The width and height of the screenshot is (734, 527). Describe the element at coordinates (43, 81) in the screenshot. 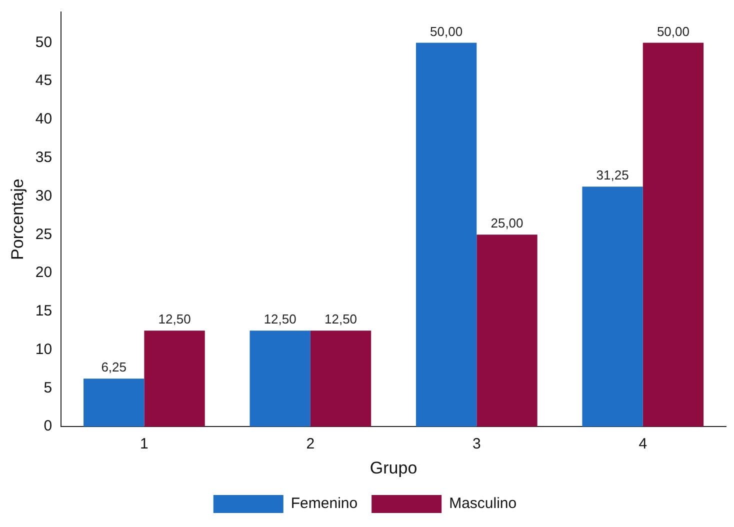

I see `y-tick-label: 45` at that location.